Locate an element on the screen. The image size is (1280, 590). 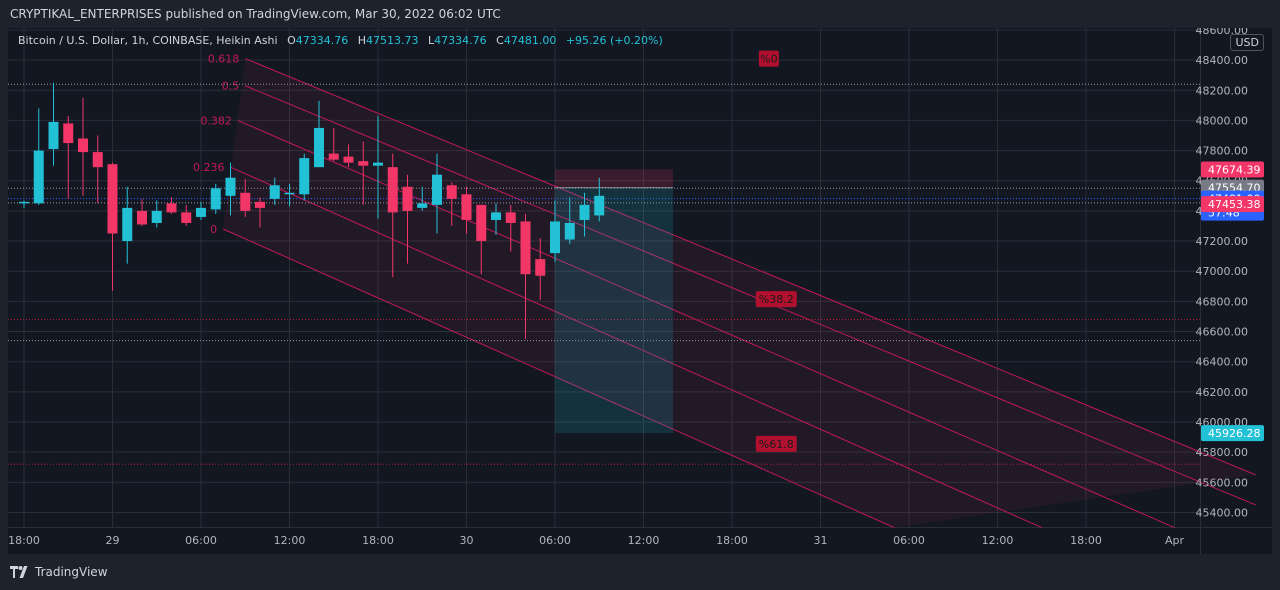
close-label: C is located at coordinates (500, 40).